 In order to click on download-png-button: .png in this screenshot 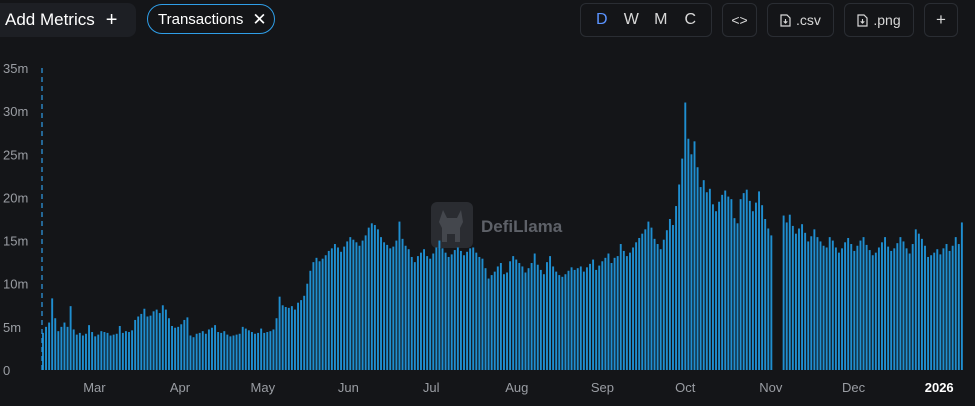, I will do `click(879, 20)`.